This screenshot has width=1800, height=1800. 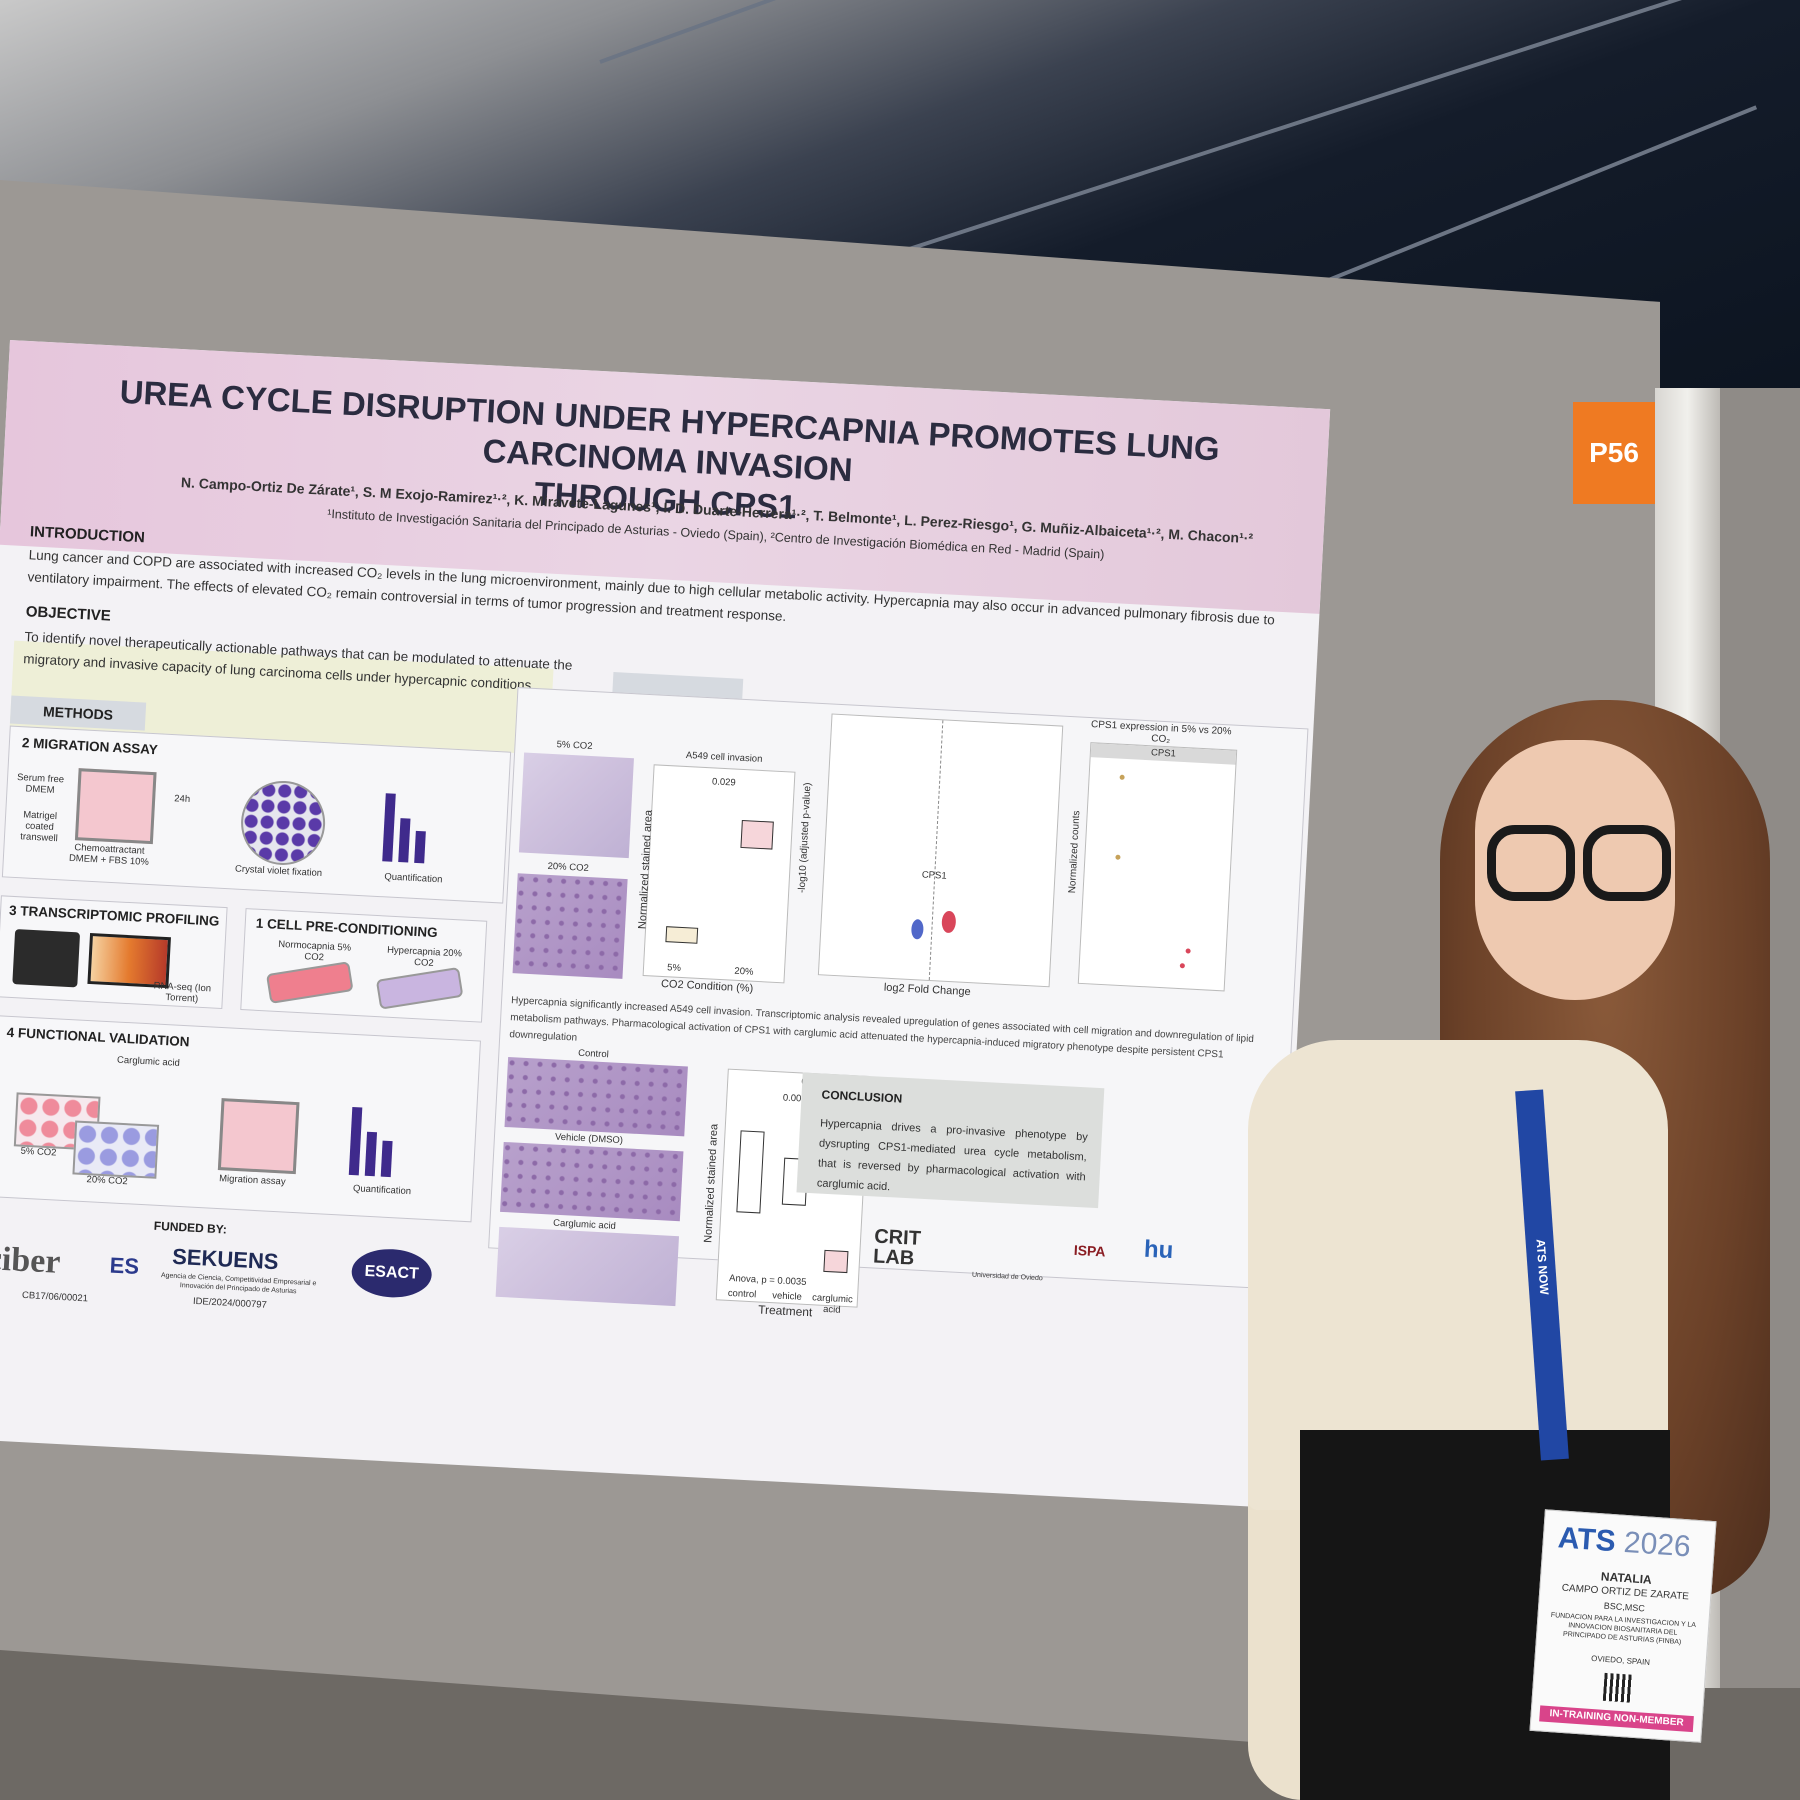 What do you see at coordinates (225, 1259) in the screenshot?
I see `sekuens-logo: SEKUENS` at bounding box center [225, 1259].